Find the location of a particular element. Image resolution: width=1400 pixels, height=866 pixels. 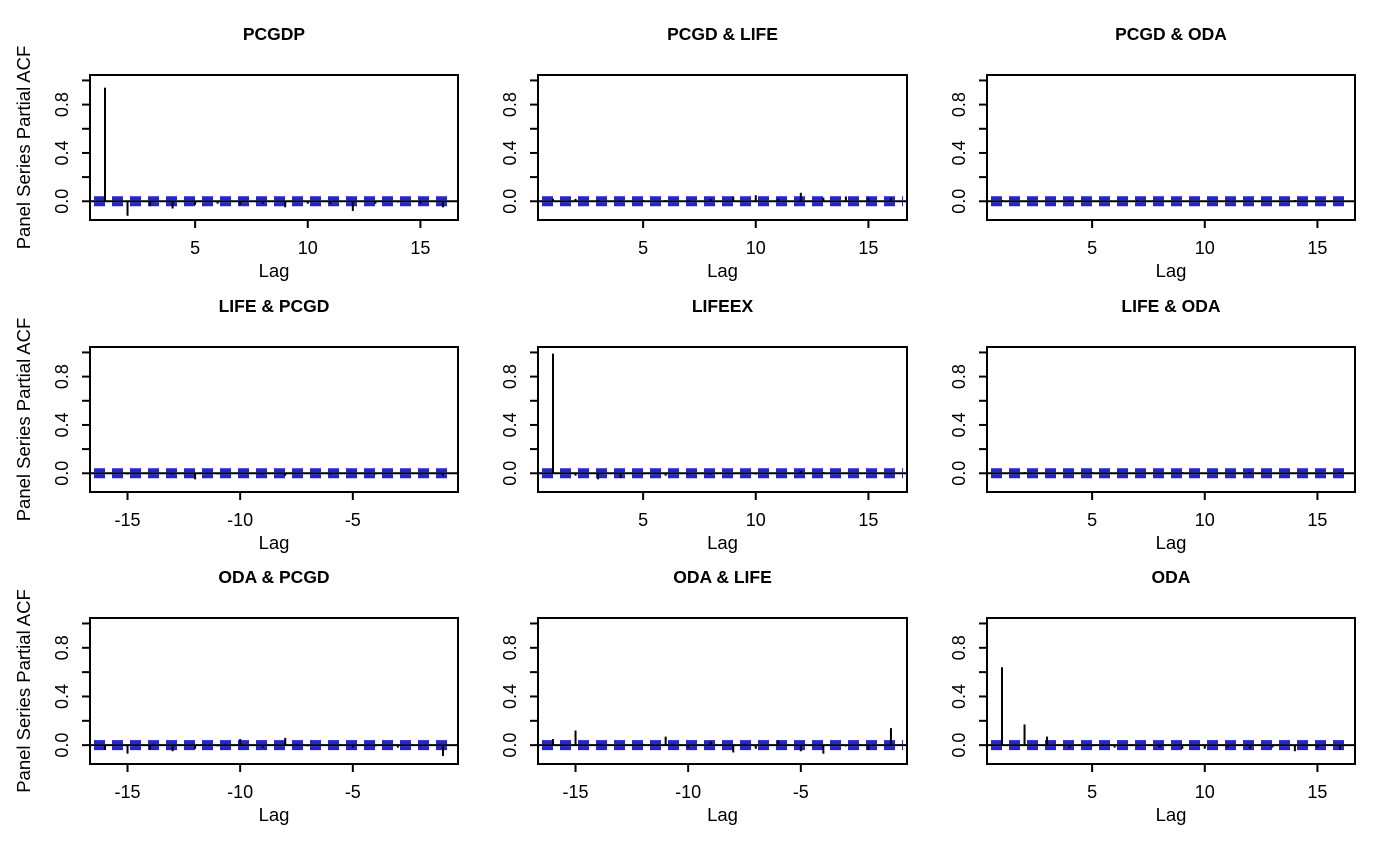

panel-title: LIFE & ODA is located at coordinates (1171, 306).